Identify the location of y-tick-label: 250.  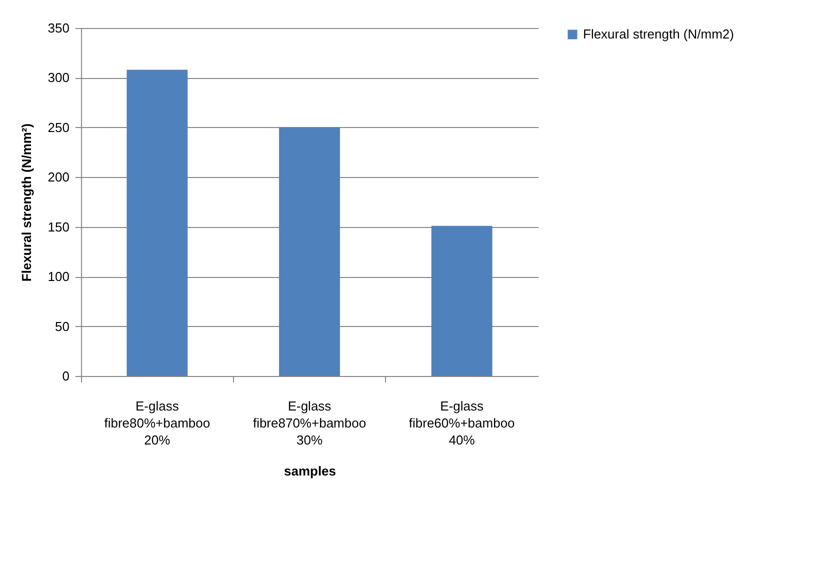
(59, 127).